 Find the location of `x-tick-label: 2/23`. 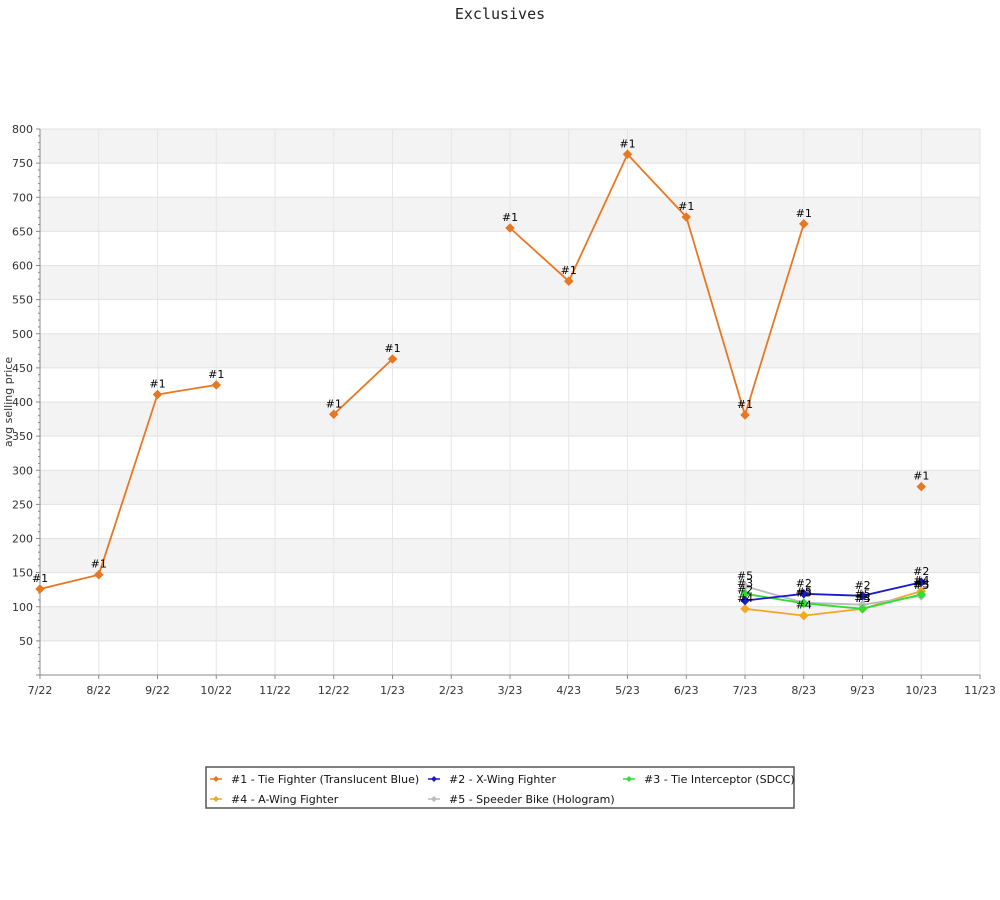

x-tick-label: 2/23 is located at coordinates (451, 690).